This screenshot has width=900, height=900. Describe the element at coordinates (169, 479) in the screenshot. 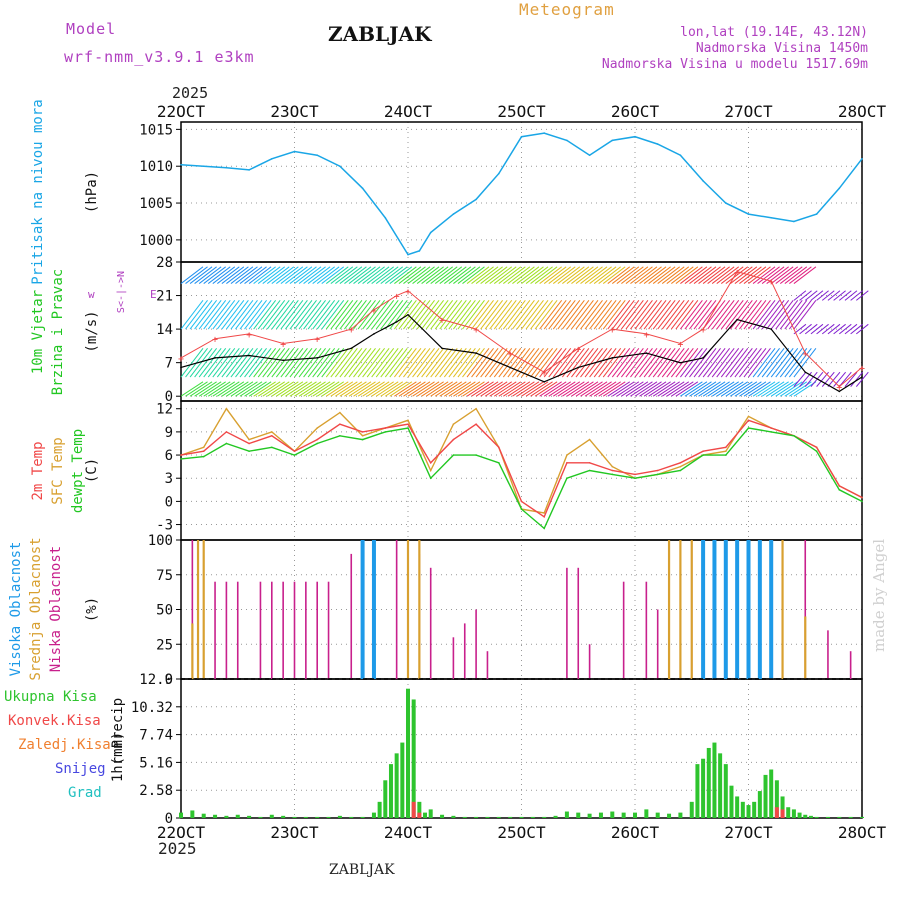

I see `y-tick-label: 3` at that location.